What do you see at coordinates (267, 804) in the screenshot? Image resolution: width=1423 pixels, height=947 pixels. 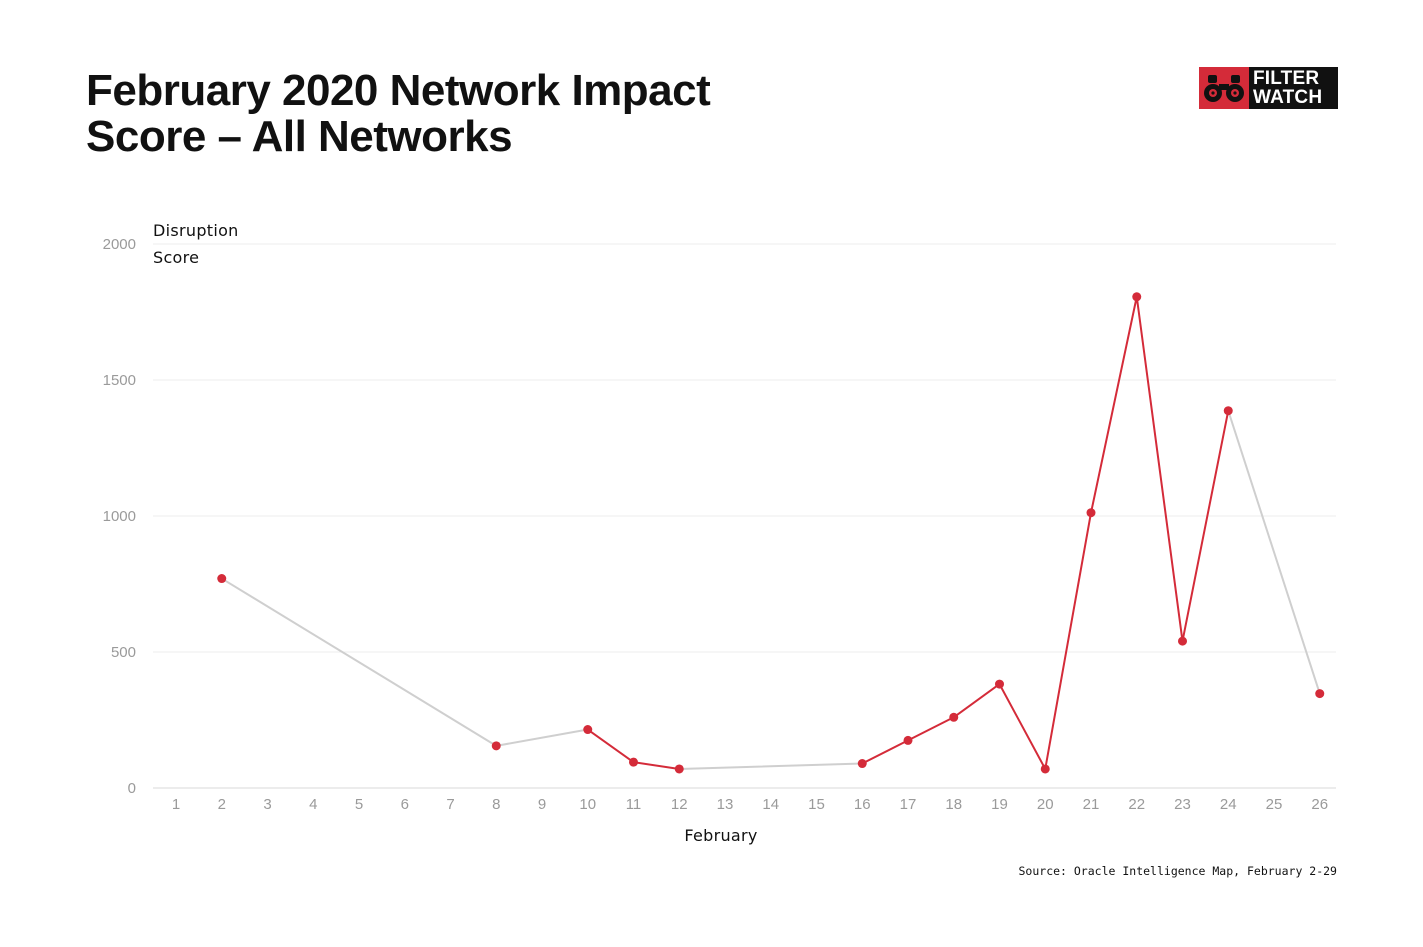 I see `x-tick-label: 3` at bounding box center [267, 804].